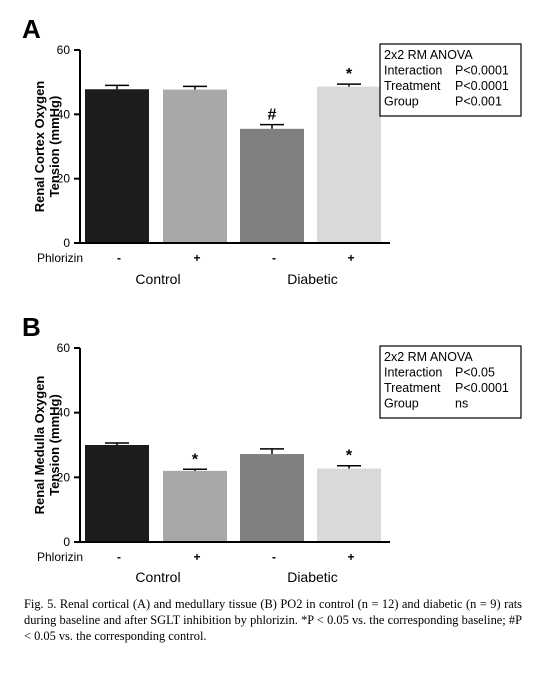  I want to click on y-axis-label-line1: Renal Medulla Oxygen, so click(39, 445).